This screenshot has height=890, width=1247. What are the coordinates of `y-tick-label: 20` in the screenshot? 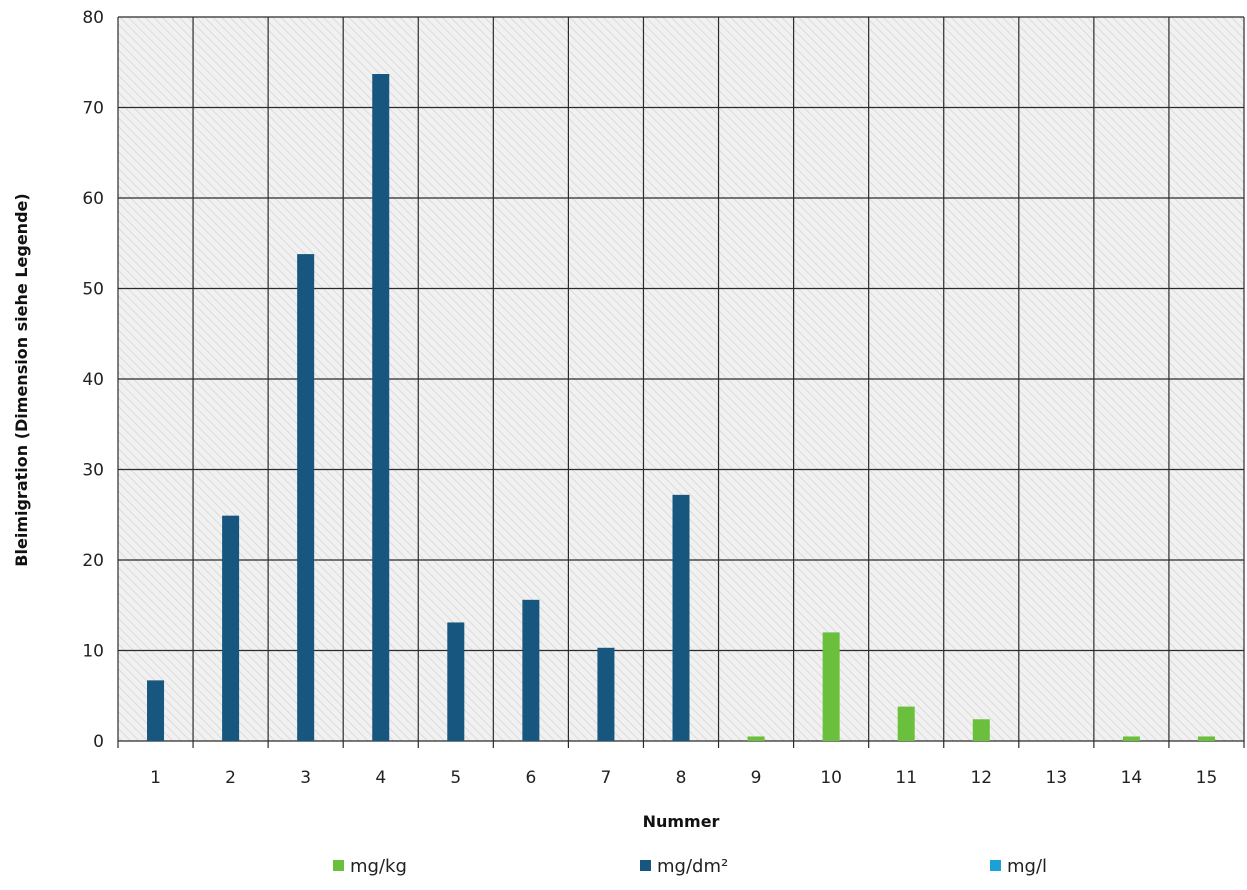 It's located at (93, 561).